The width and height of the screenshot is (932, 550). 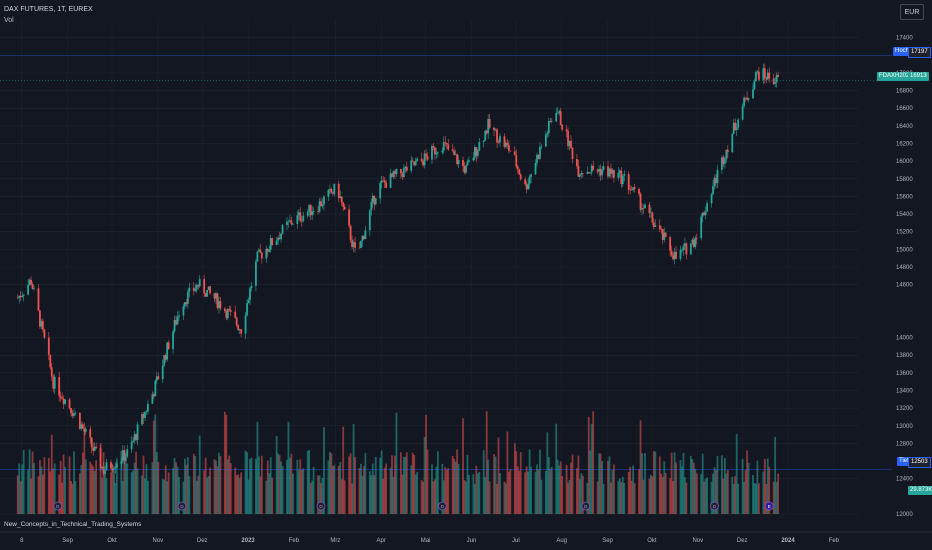 What do you see at coordinates (158, 541) in the screenshot?
I see `x-tick-label: Nov` at bounding box center [158, 541].